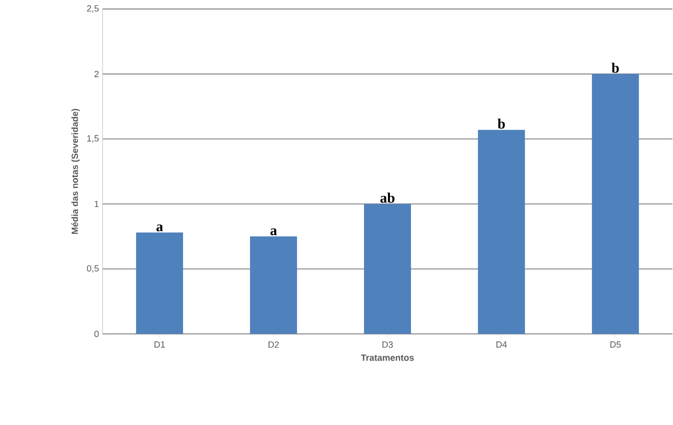 This screenshot has height=425, width=673. What do you see at coordinates (615, 344) in the screenshot?
I see `x-tick-label: D5` at bounding box center [615, 344].